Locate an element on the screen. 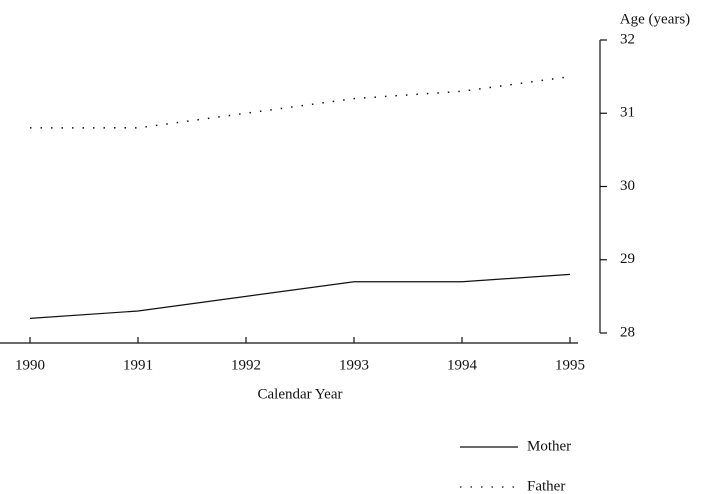  y-tick-label: 29 is located at coordinates (627, 259).